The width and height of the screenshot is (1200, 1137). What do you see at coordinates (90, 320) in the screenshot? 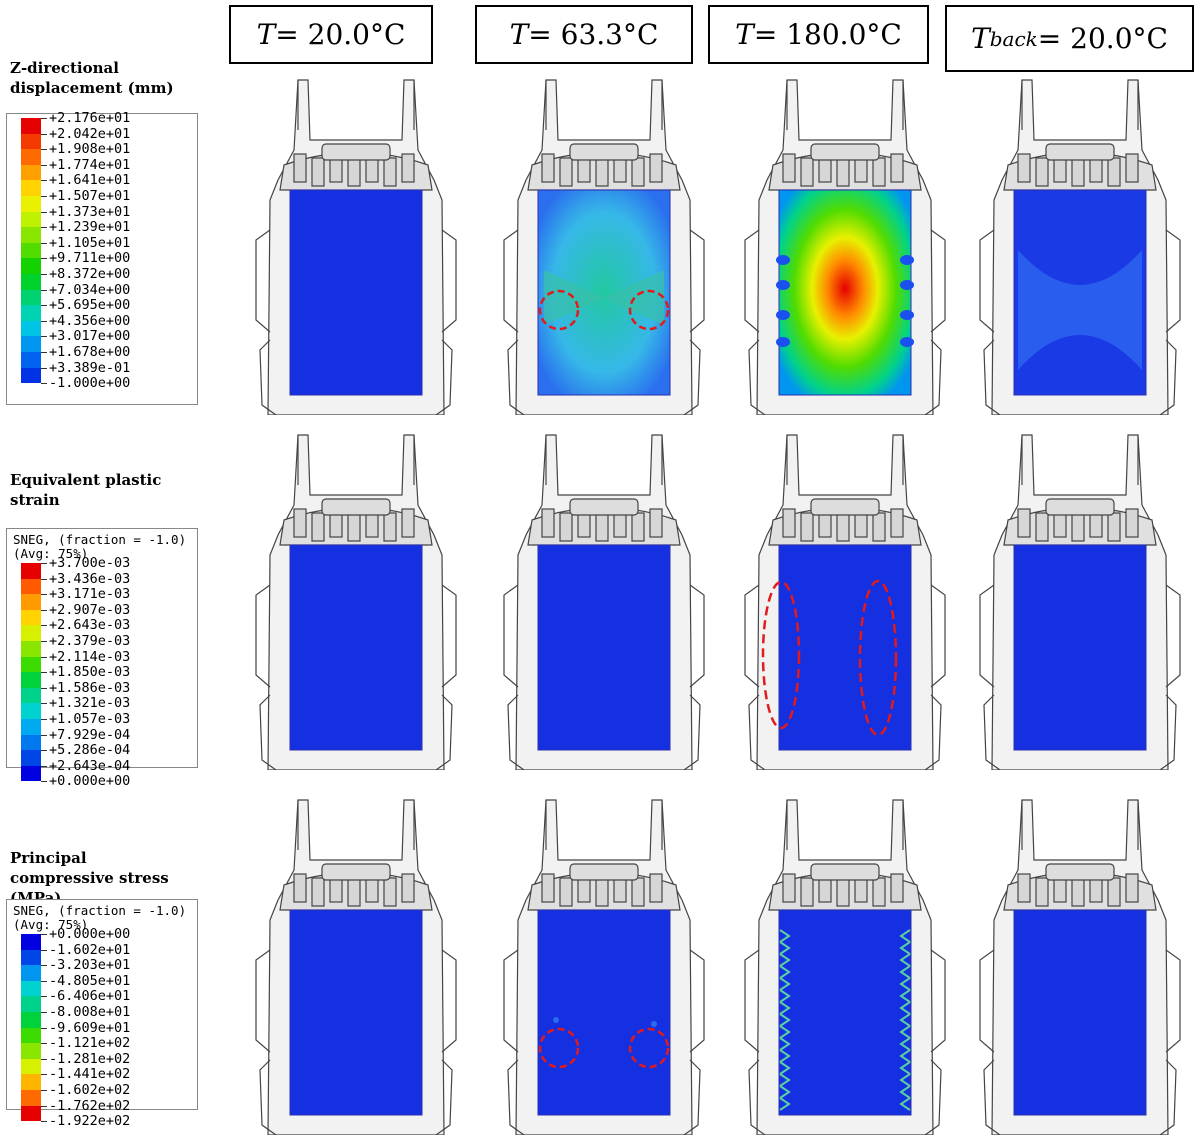
I see `legend-value: +4.356e+00` at bounding box center [90, 320].